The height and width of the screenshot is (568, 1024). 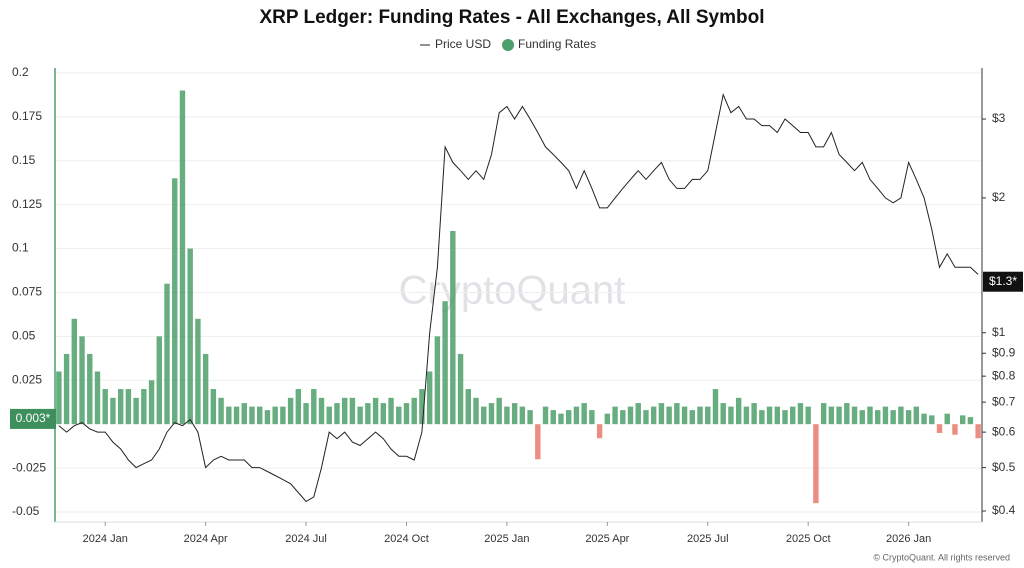 What do you see at coordinates (1003, 281) in the screenshot?
I see `current-price-badge` at bounding box center [1003, 281].